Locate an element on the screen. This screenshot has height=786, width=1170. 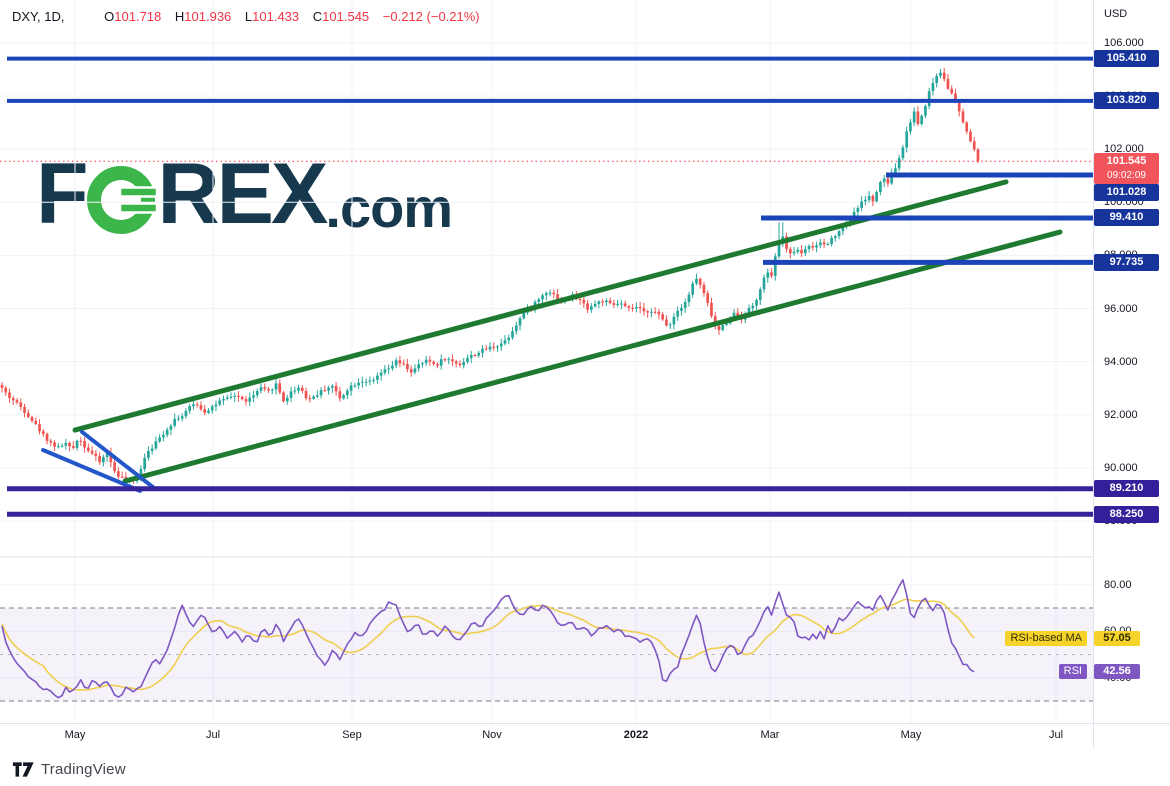
time-axis-tick: Jul is located at coordinates (1056, 735).